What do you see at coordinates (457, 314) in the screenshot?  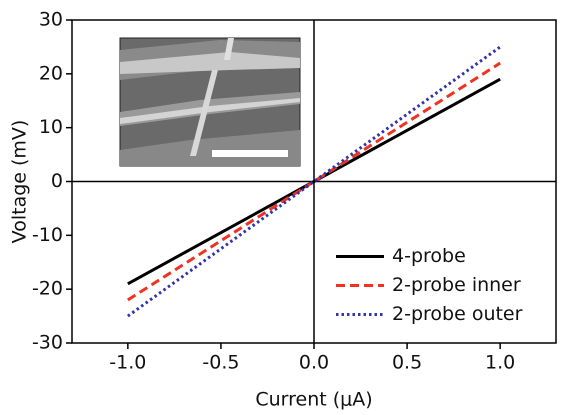 I see `legend-label: 2-probe outer` at bounding box center [457, 314].